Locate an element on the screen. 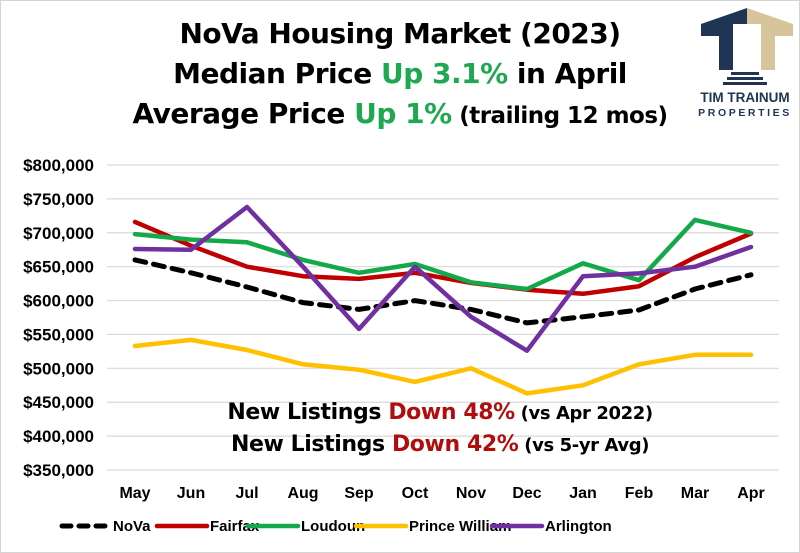 The height and width of the screenshot is (553, 800). x-tick-label: Mar is located at coordinates (695, 493).